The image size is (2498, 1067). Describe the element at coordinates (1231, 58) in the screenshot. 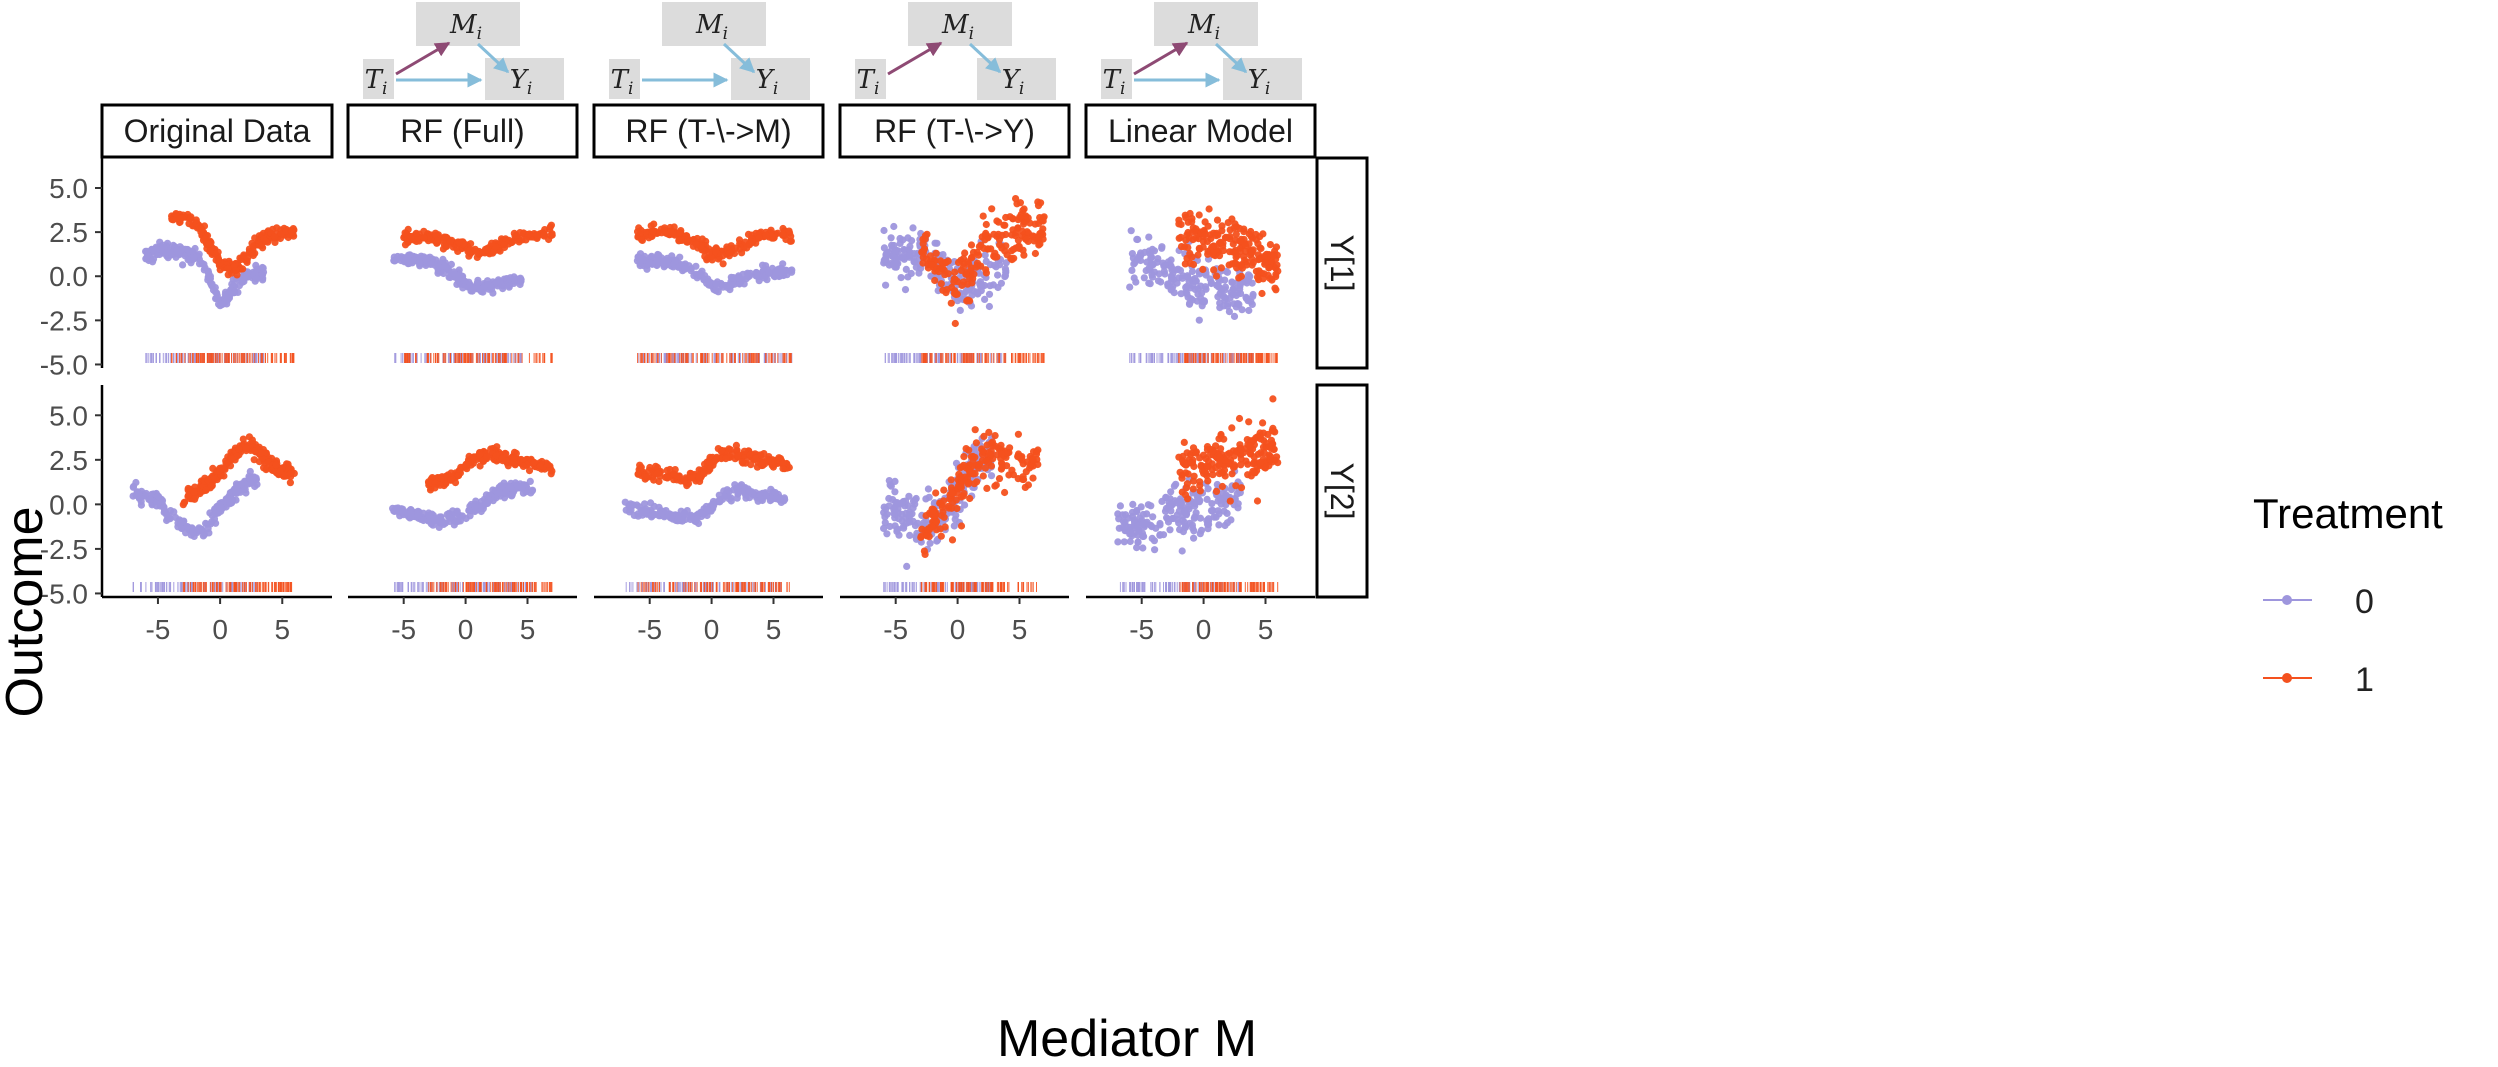

I see `dag-arrow-m-to-y` at that location.